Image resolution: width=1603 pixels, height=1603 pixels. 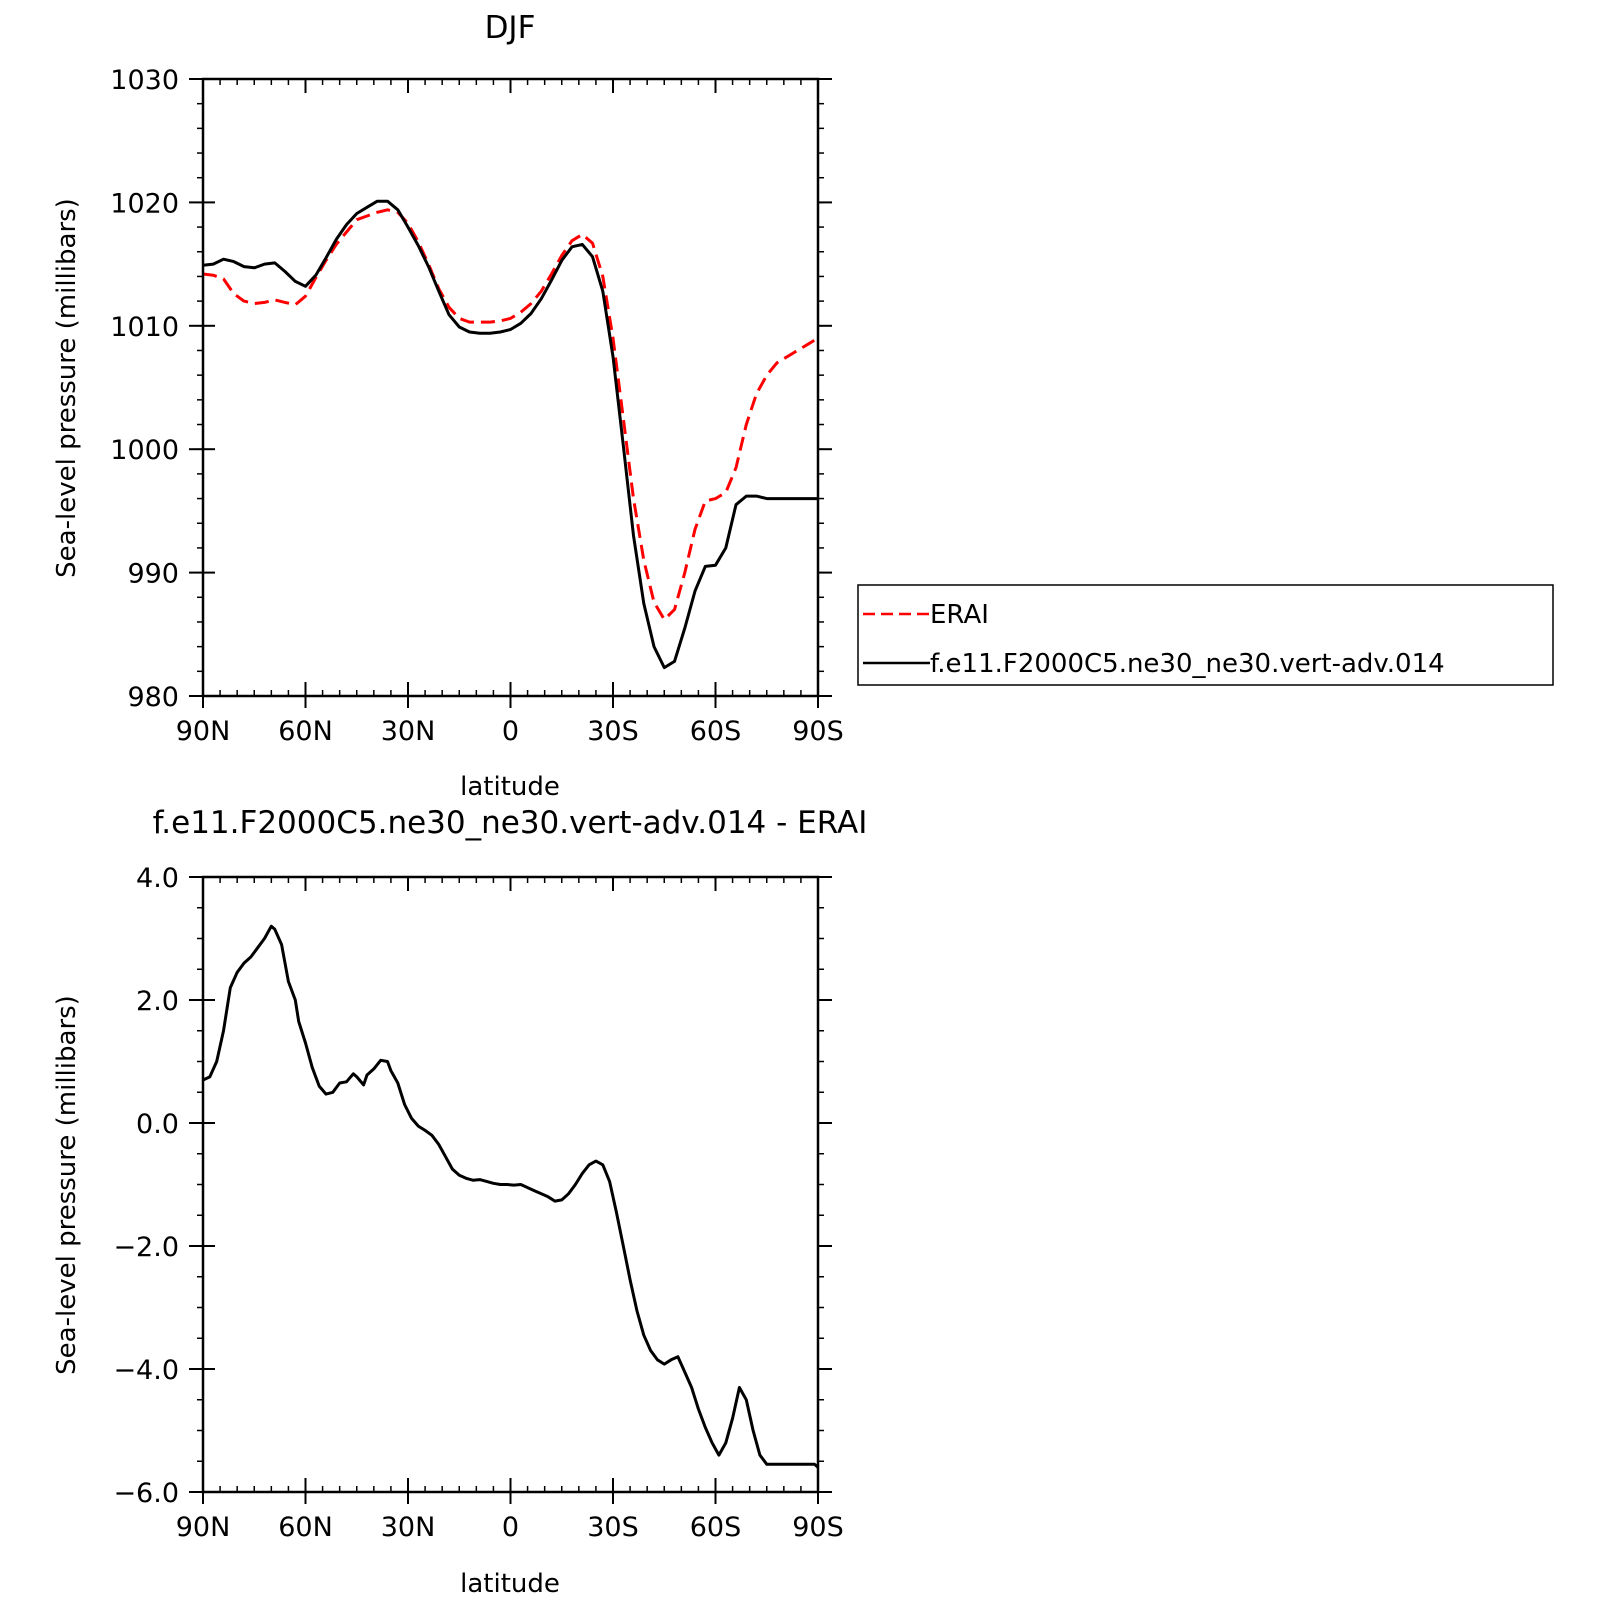 I want to click on bottom-y-tick-label: 0.0, so click(x=157, y=1124).